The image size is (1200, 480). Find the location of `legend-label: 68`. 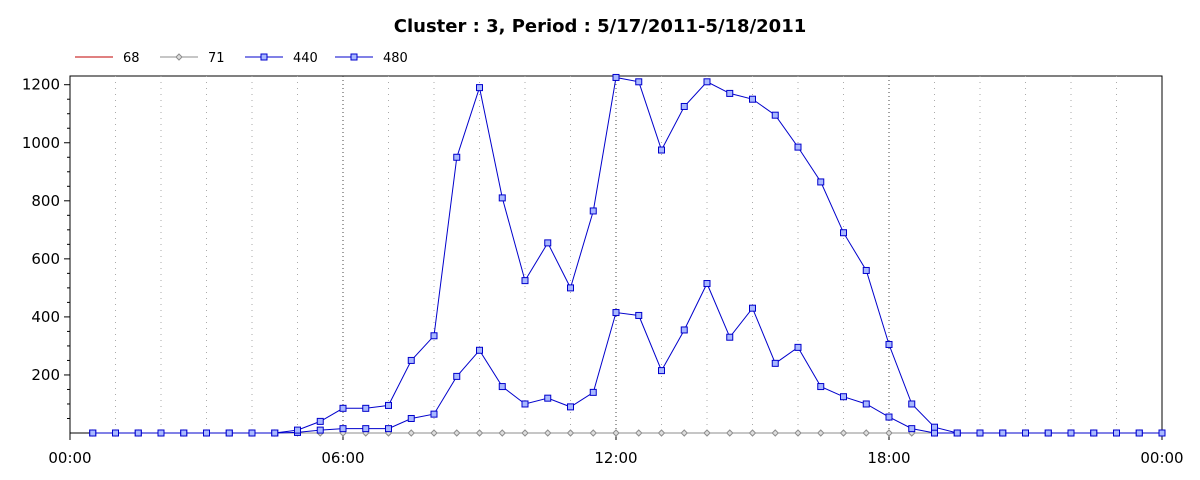

legend-label: 68 is located at coordinates (131, 58).